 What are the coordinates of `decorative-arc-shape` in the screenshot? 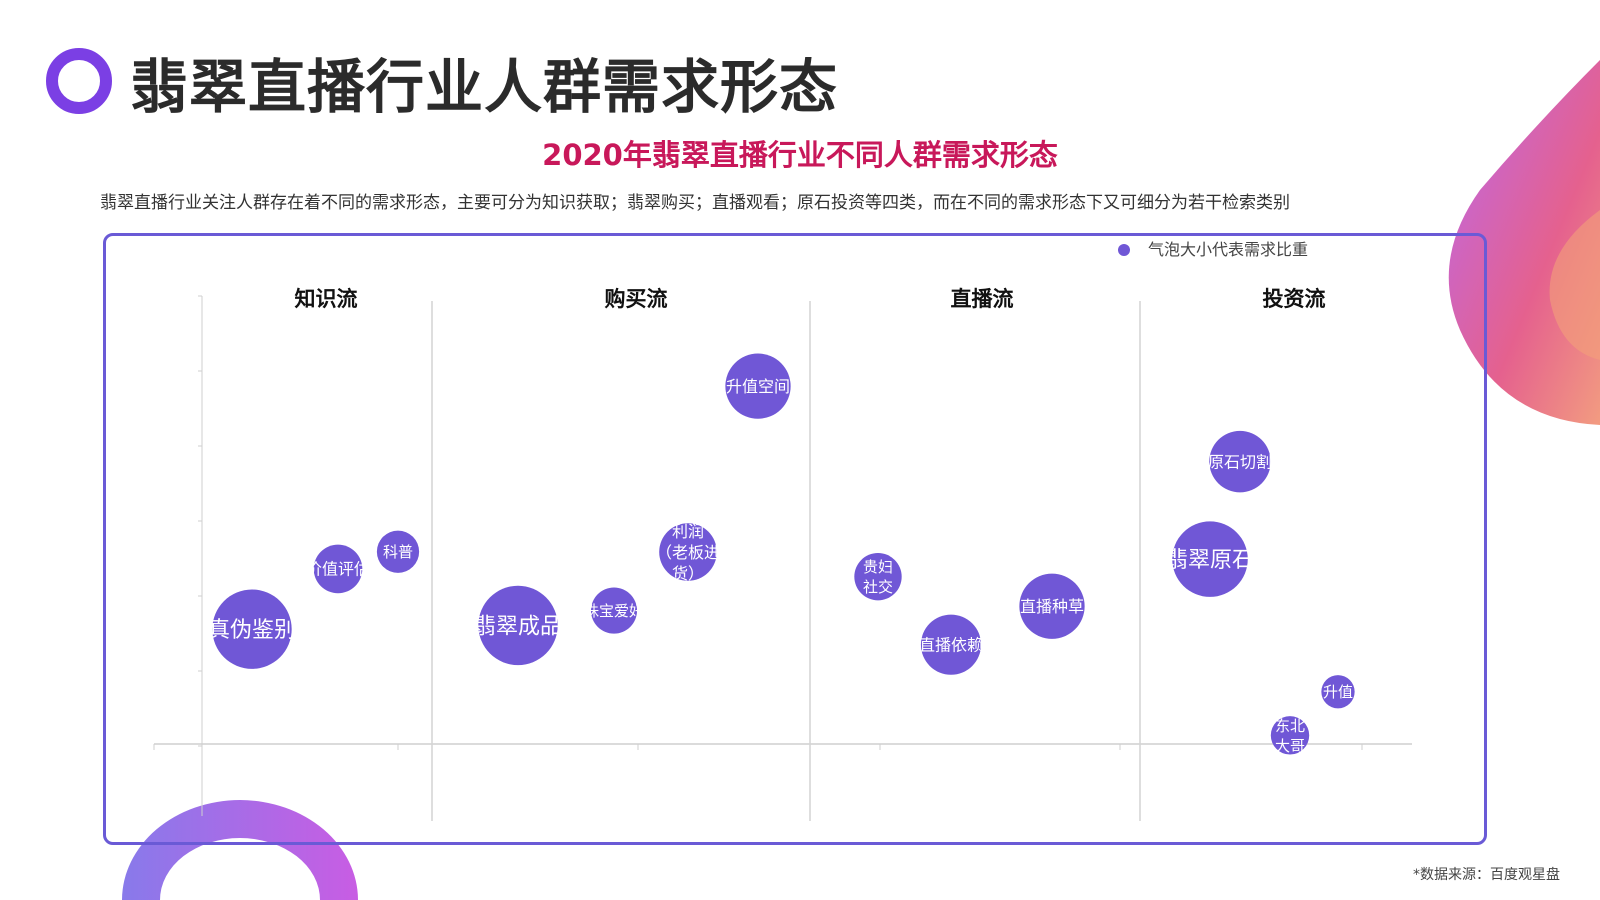 It's located at (240, 850).